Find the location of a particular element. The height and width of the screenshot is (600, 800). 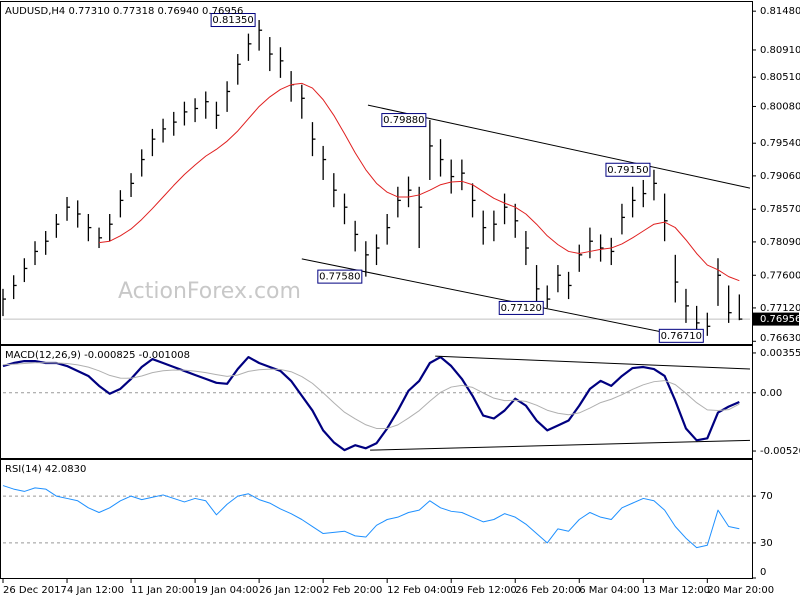

y-tick-label: 0.81480 is located at coordinates (780, 11).